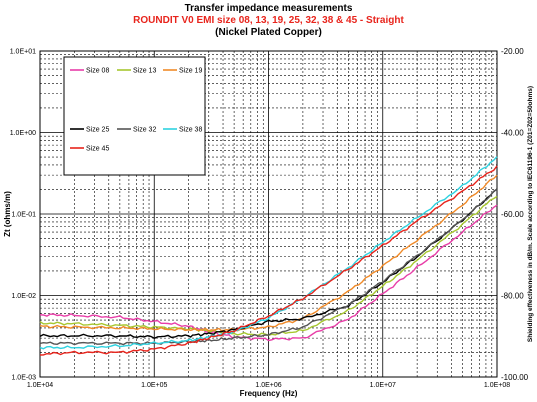 This screenshot has height=402, width=537. Describe the element at coordinates (23, 133) in the screenshot. I see `y-tick-label: 1.0E+00` at that location.